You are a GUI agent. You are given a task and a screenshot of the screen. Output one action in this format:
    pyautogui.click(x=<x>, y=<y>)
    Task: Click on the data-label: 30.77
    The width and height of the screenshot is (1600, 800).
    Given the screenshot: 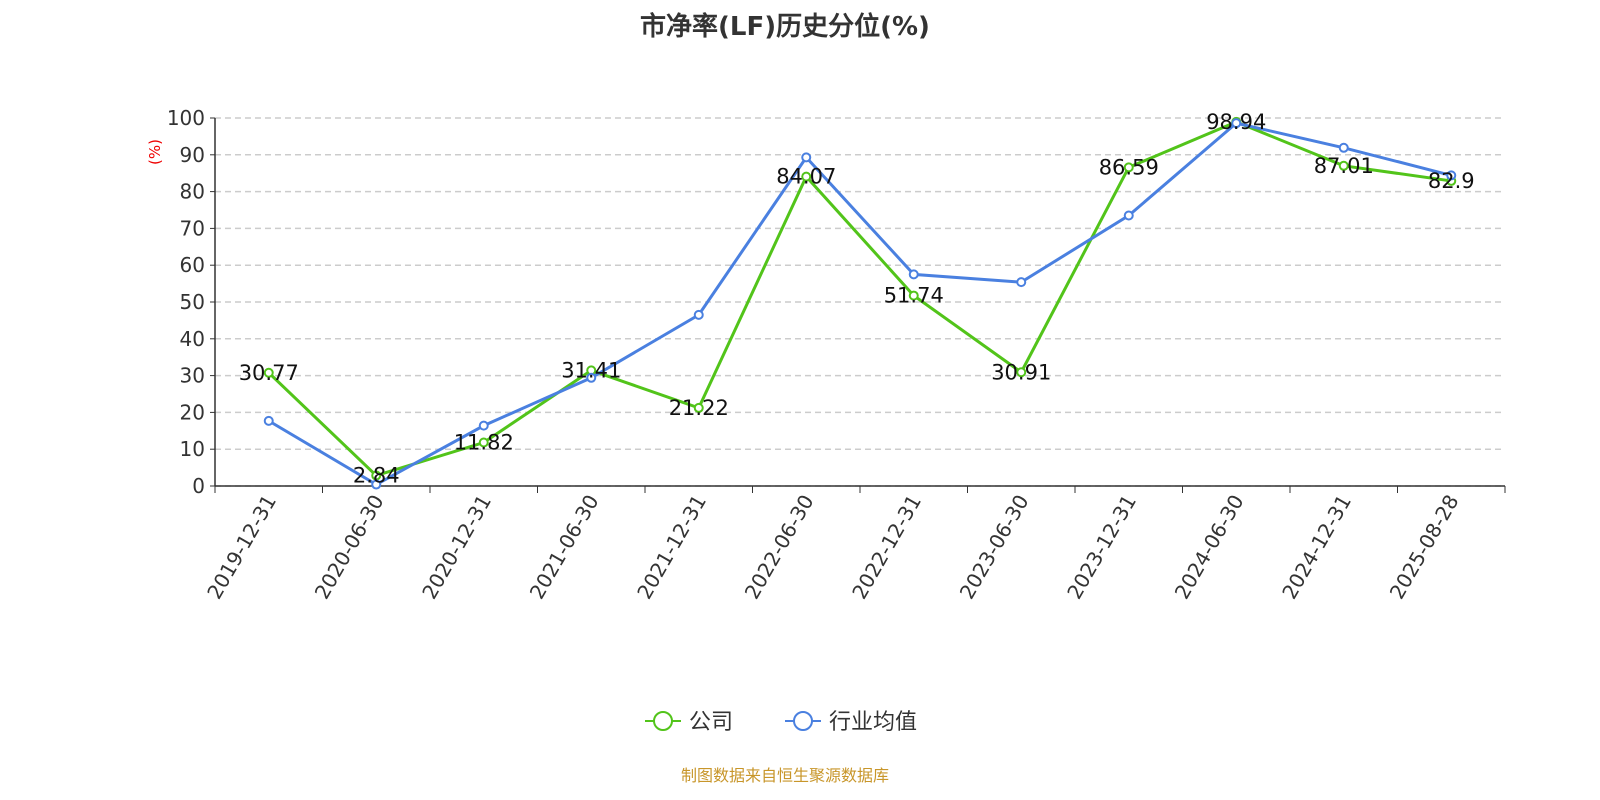 What is the action you would take?
    pyautogui.click(x=269, y=373)
    